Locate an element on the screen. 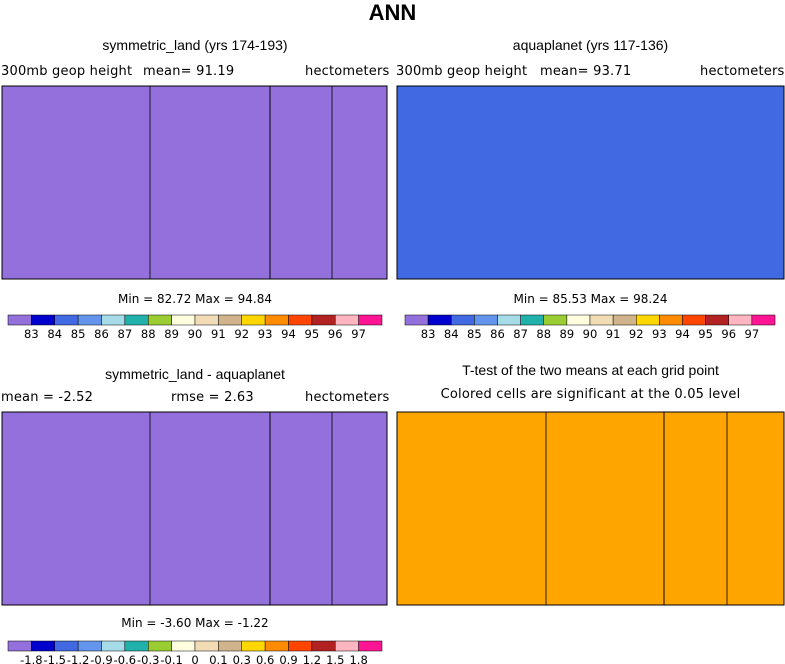 Image resolution: width=785 pixels, height=664 pixels. colorbar-tick-label: -0.3 is located at coordinates (148, 658).